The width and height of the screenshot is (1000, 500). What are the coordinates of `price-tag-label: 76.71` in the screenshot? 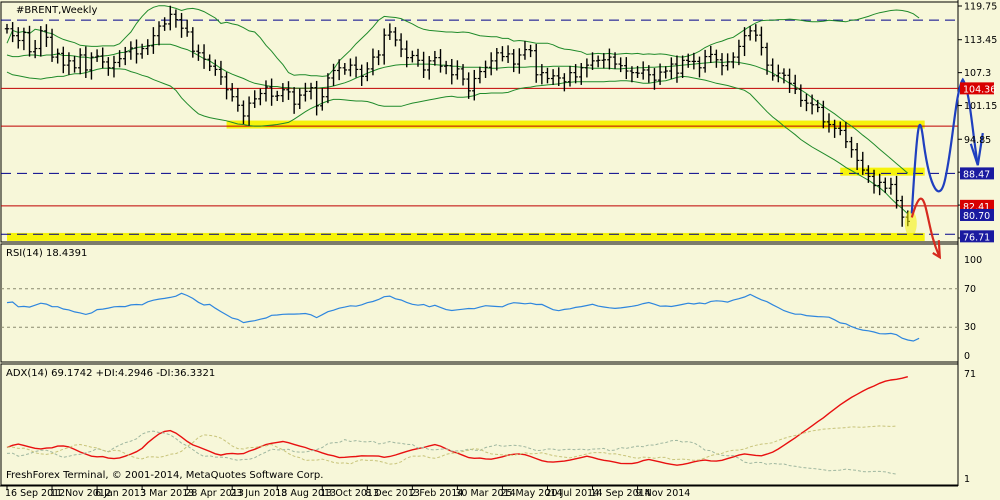 It's located at (976, 237).